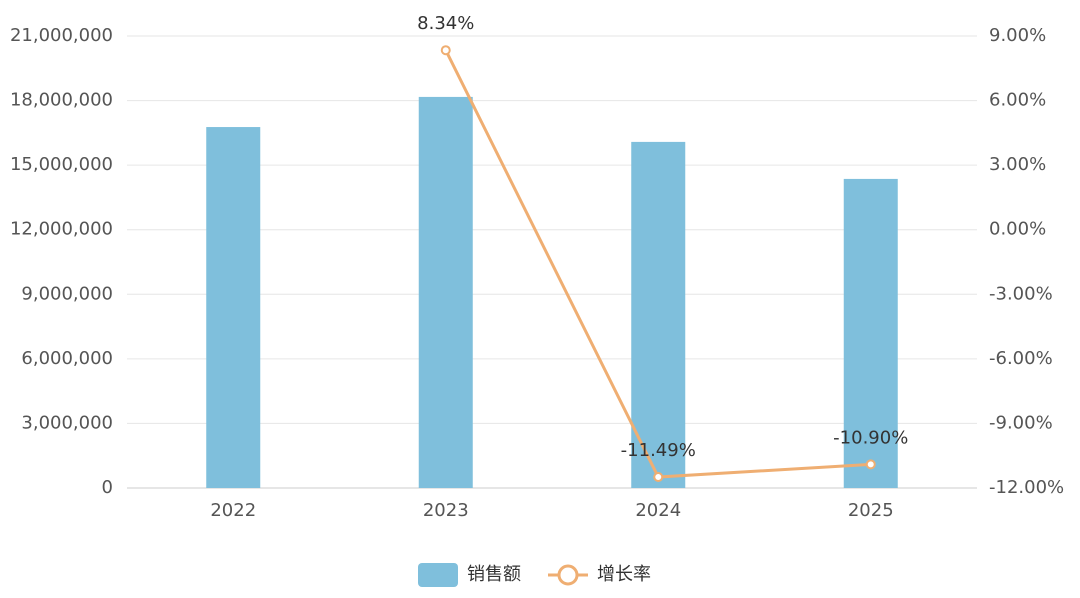 The image size is (1080, 598). I want to click on y2-tick-label: 0.00%, so click(1017, 229).